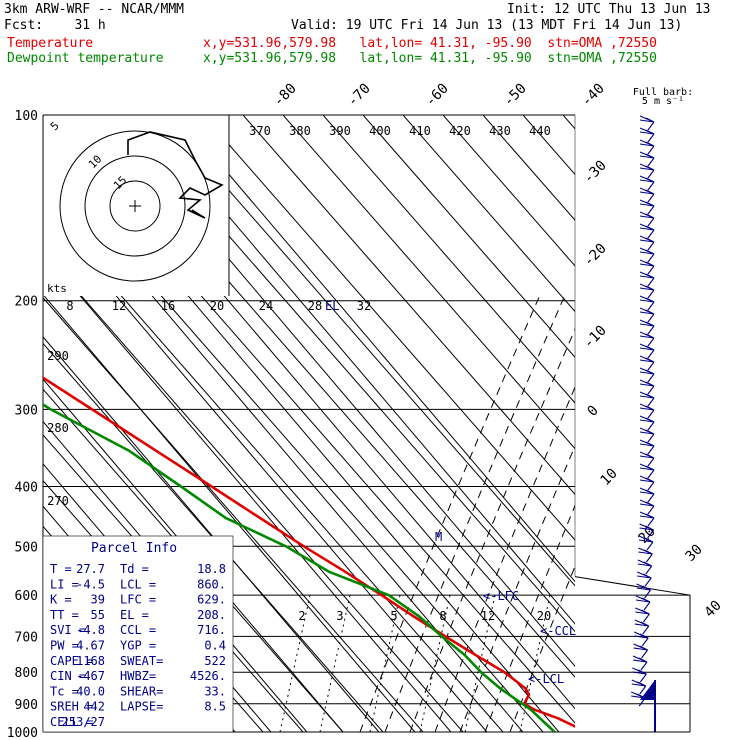 This screenshot has height=740, width=740. I want to click on pressure-tick-label: 400, so click(26, 487).